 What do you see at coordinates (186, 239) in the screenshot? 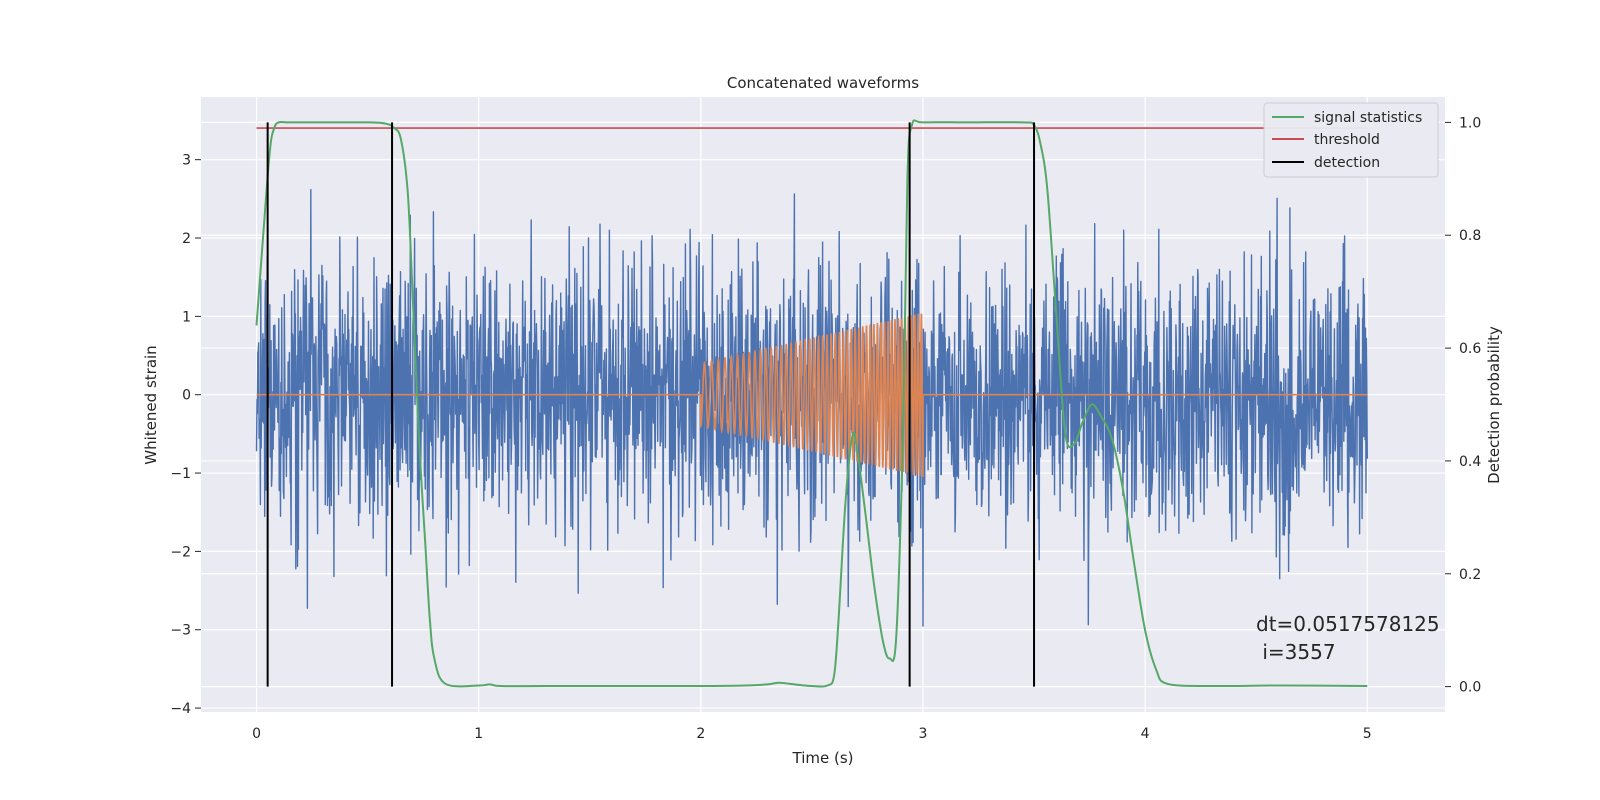
I see `y-tick-label-left: 2` at bounding box center [186, 239].